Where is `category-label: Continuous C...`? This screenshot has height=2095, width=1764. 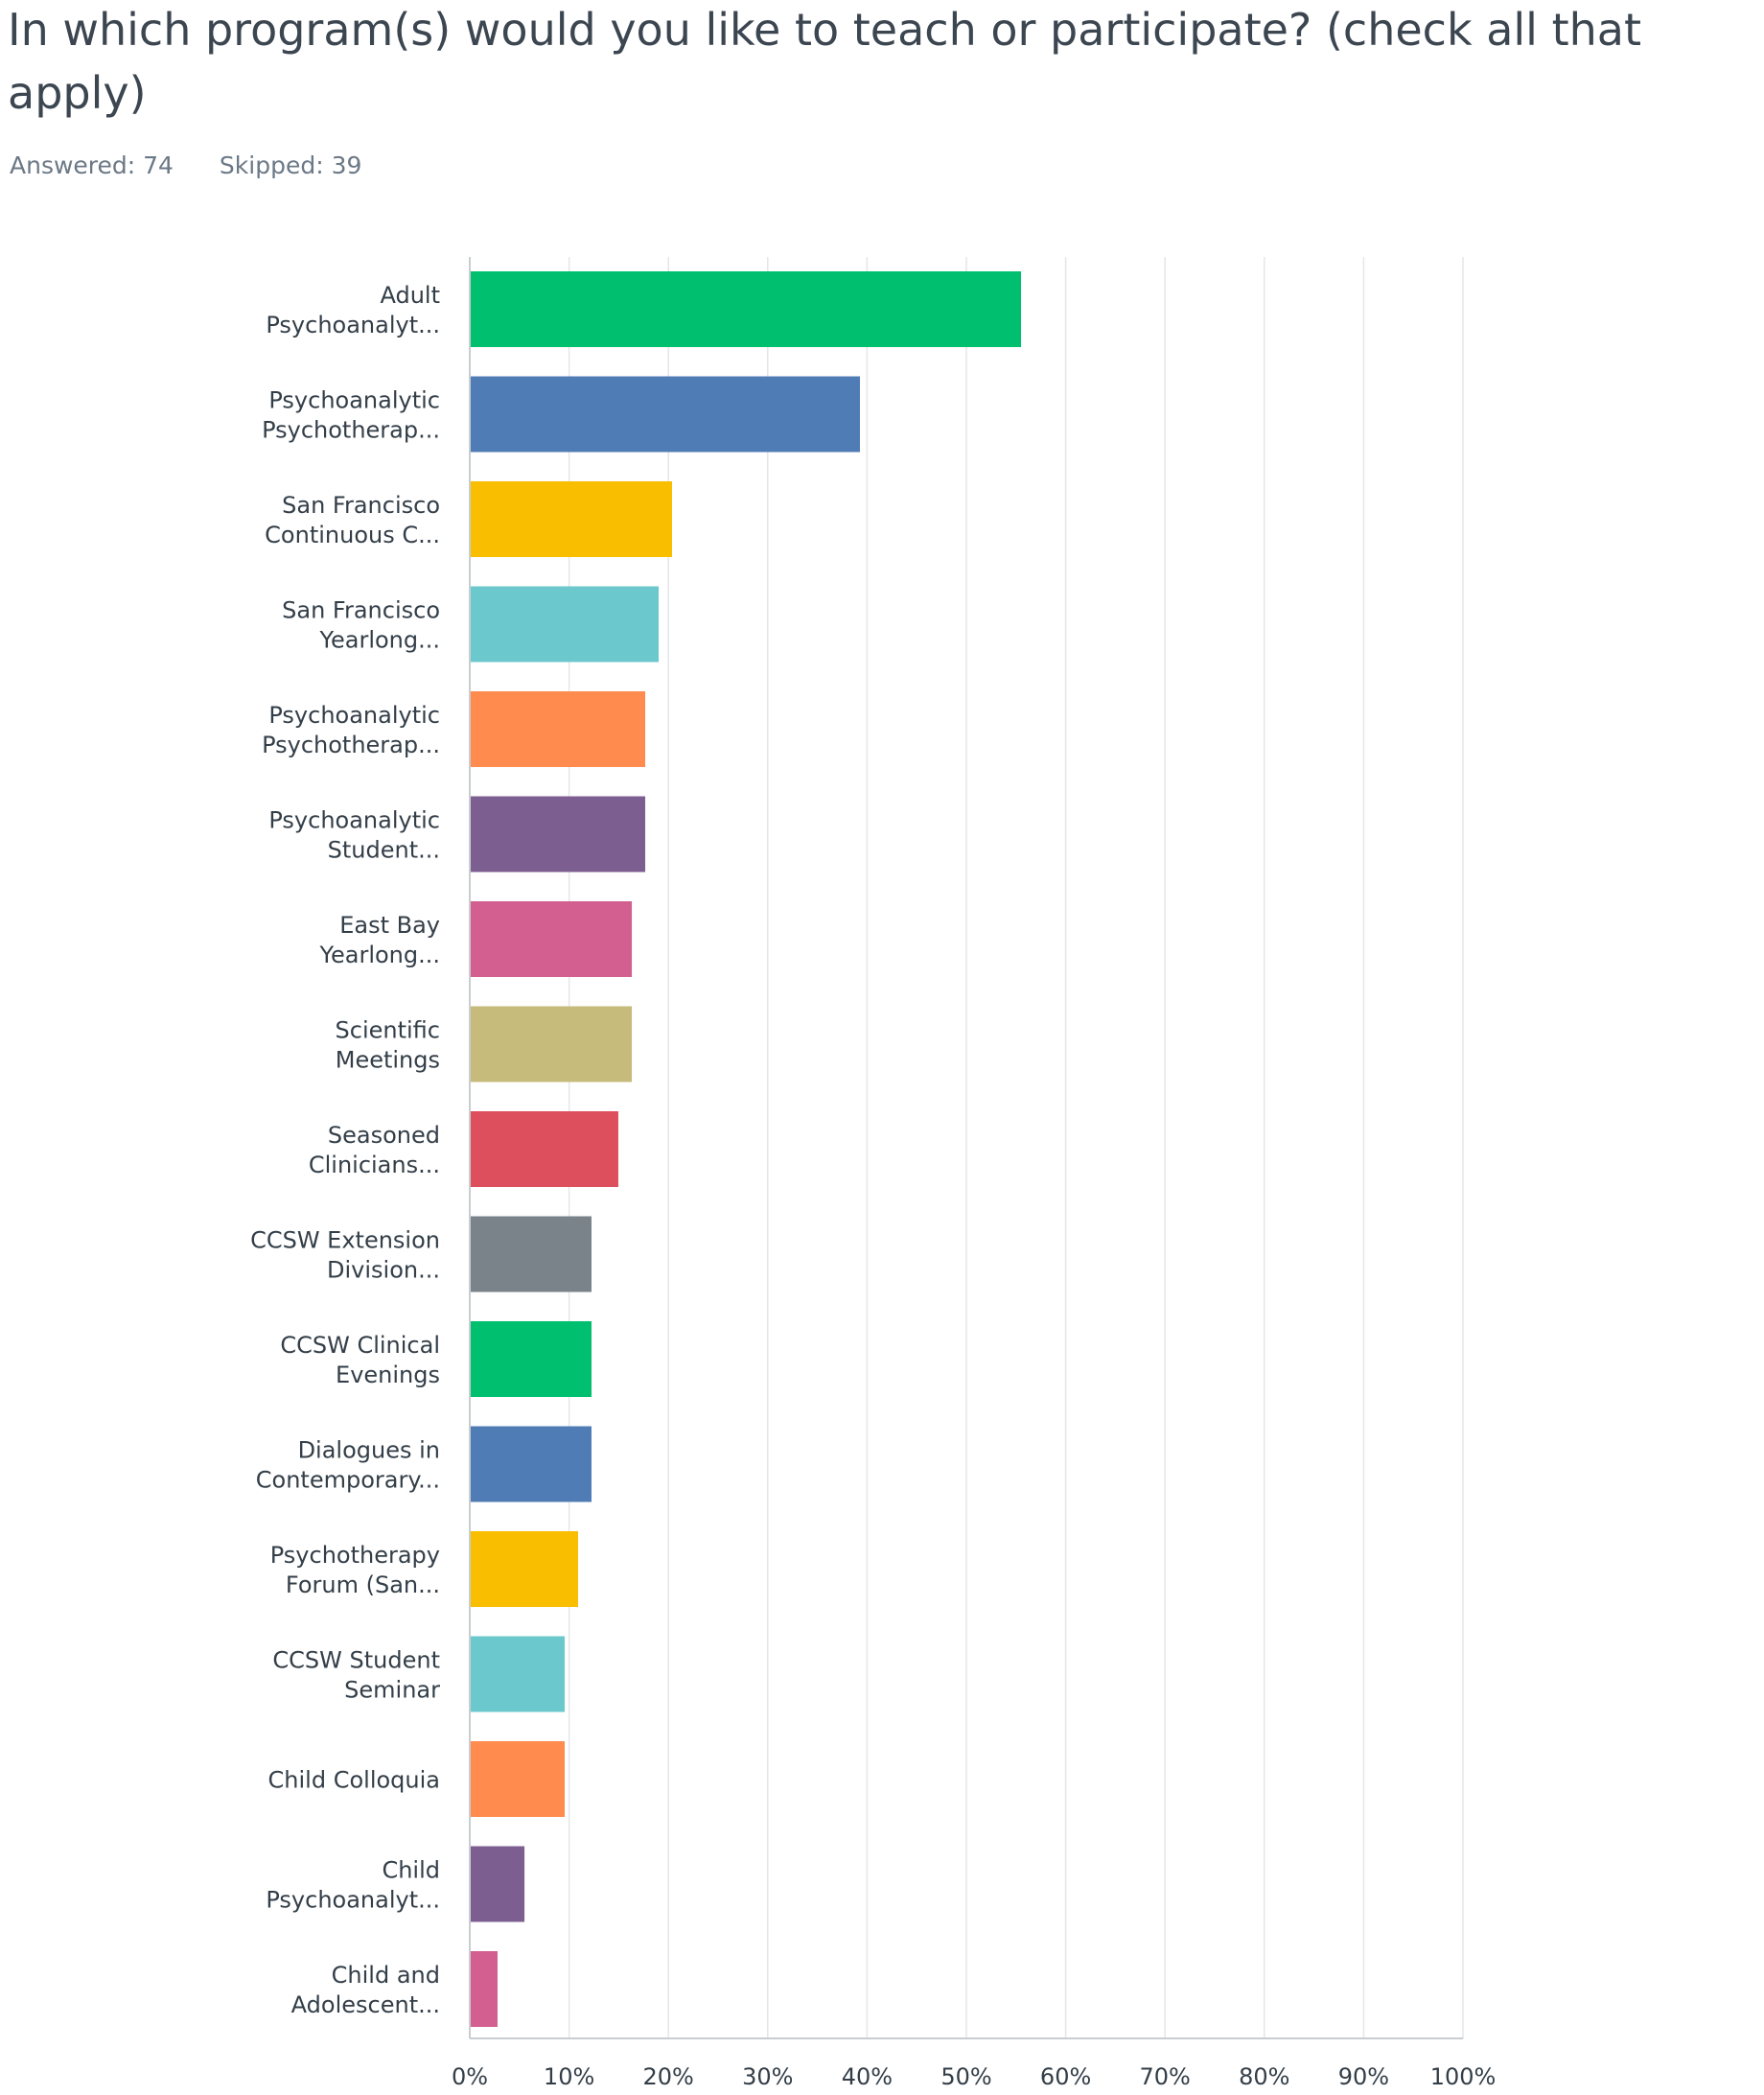 category-label: Continuous C... is located at coordinates (352, 535).